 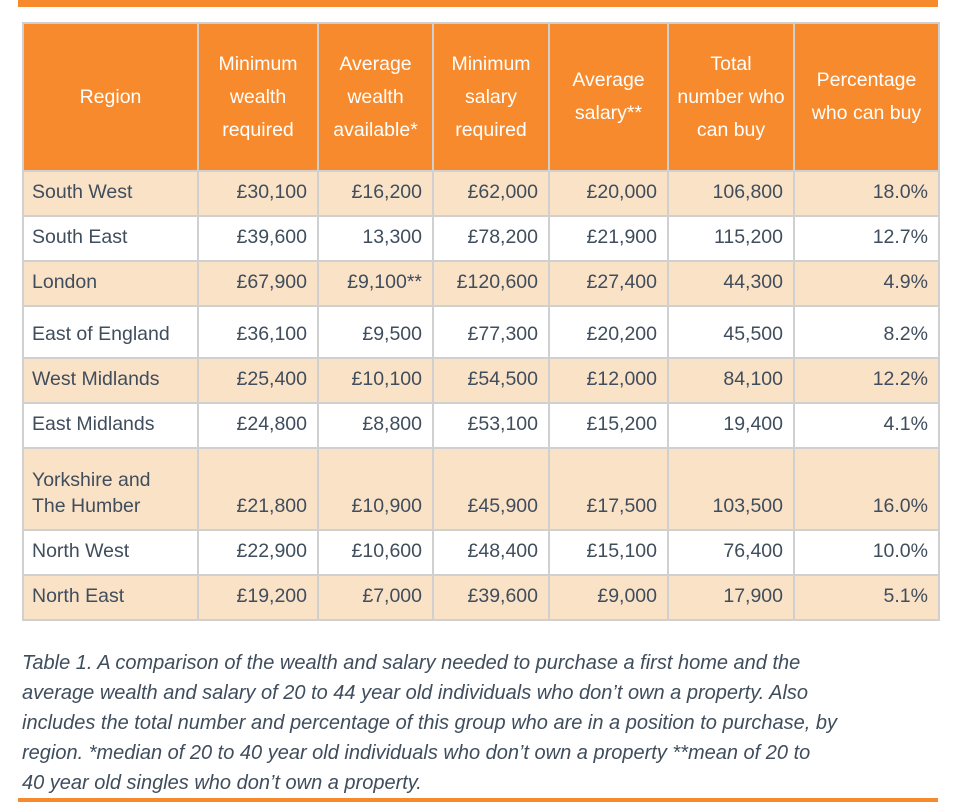 I want to click on value-cell: 18.0%, so click(x=866, y=193).